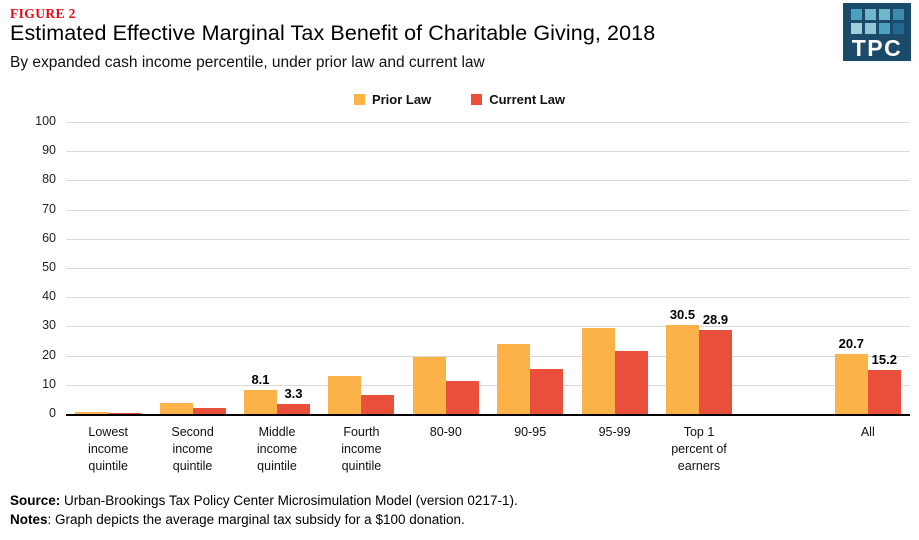 This screenshot has width=919, height=540. Describe the element at coordinates (530, 432) in the screenshot. I see `x-axis-category-label-line: 90-95` at that location.